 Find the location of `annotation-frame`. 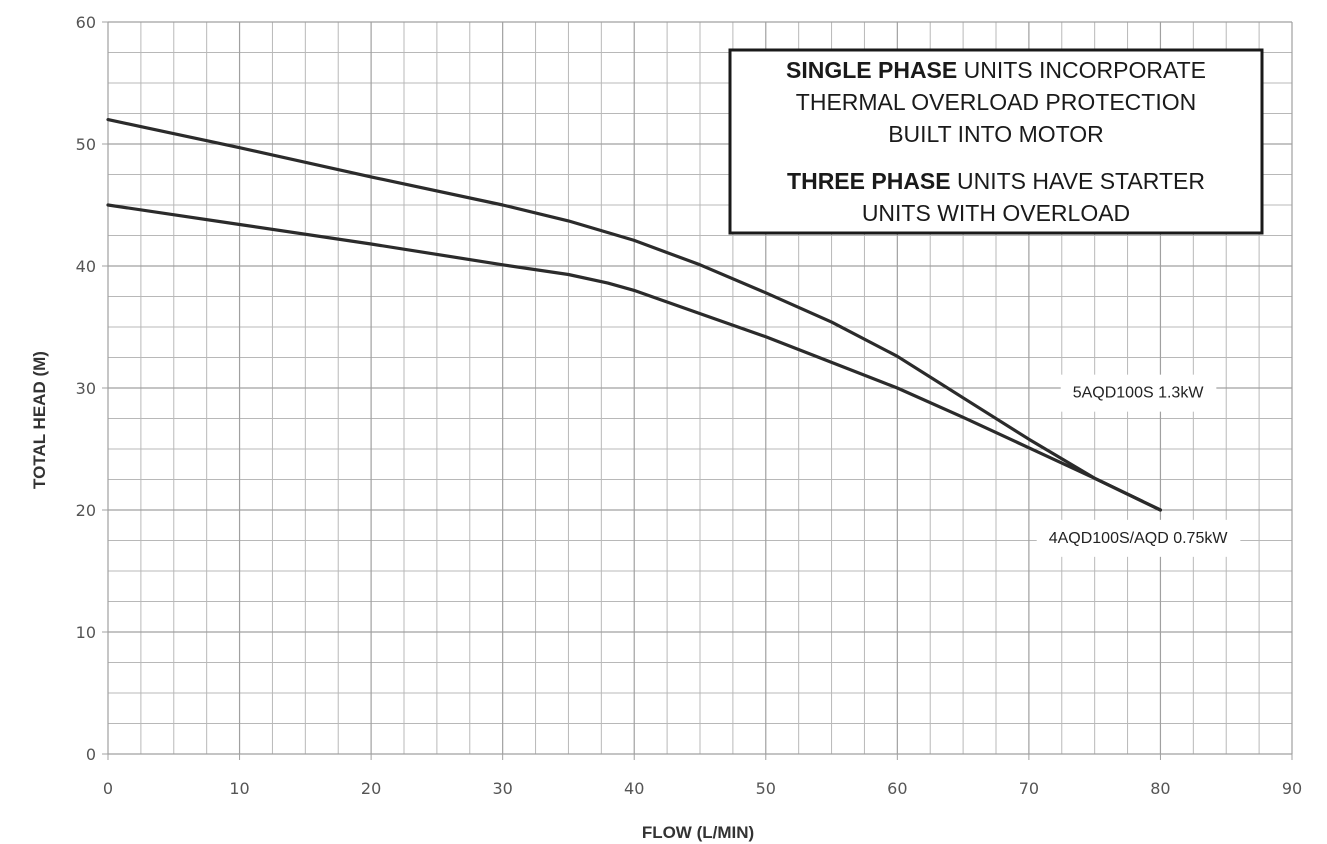

annotation-frame is located at coordinates (996, 141).